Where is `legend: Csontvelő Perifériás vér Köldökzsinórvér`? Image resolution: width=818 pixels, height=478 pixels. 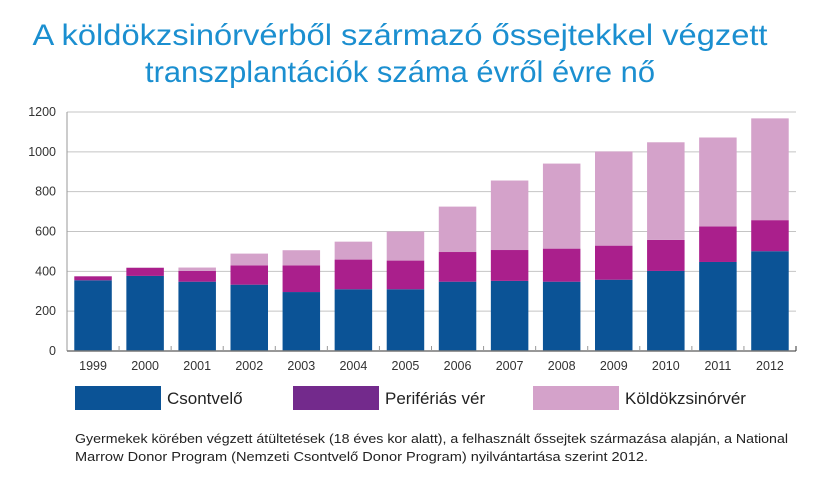 legend: Csontvelő Perifériás vér Köldökzsinórvér is located at coordinates (410, 398).